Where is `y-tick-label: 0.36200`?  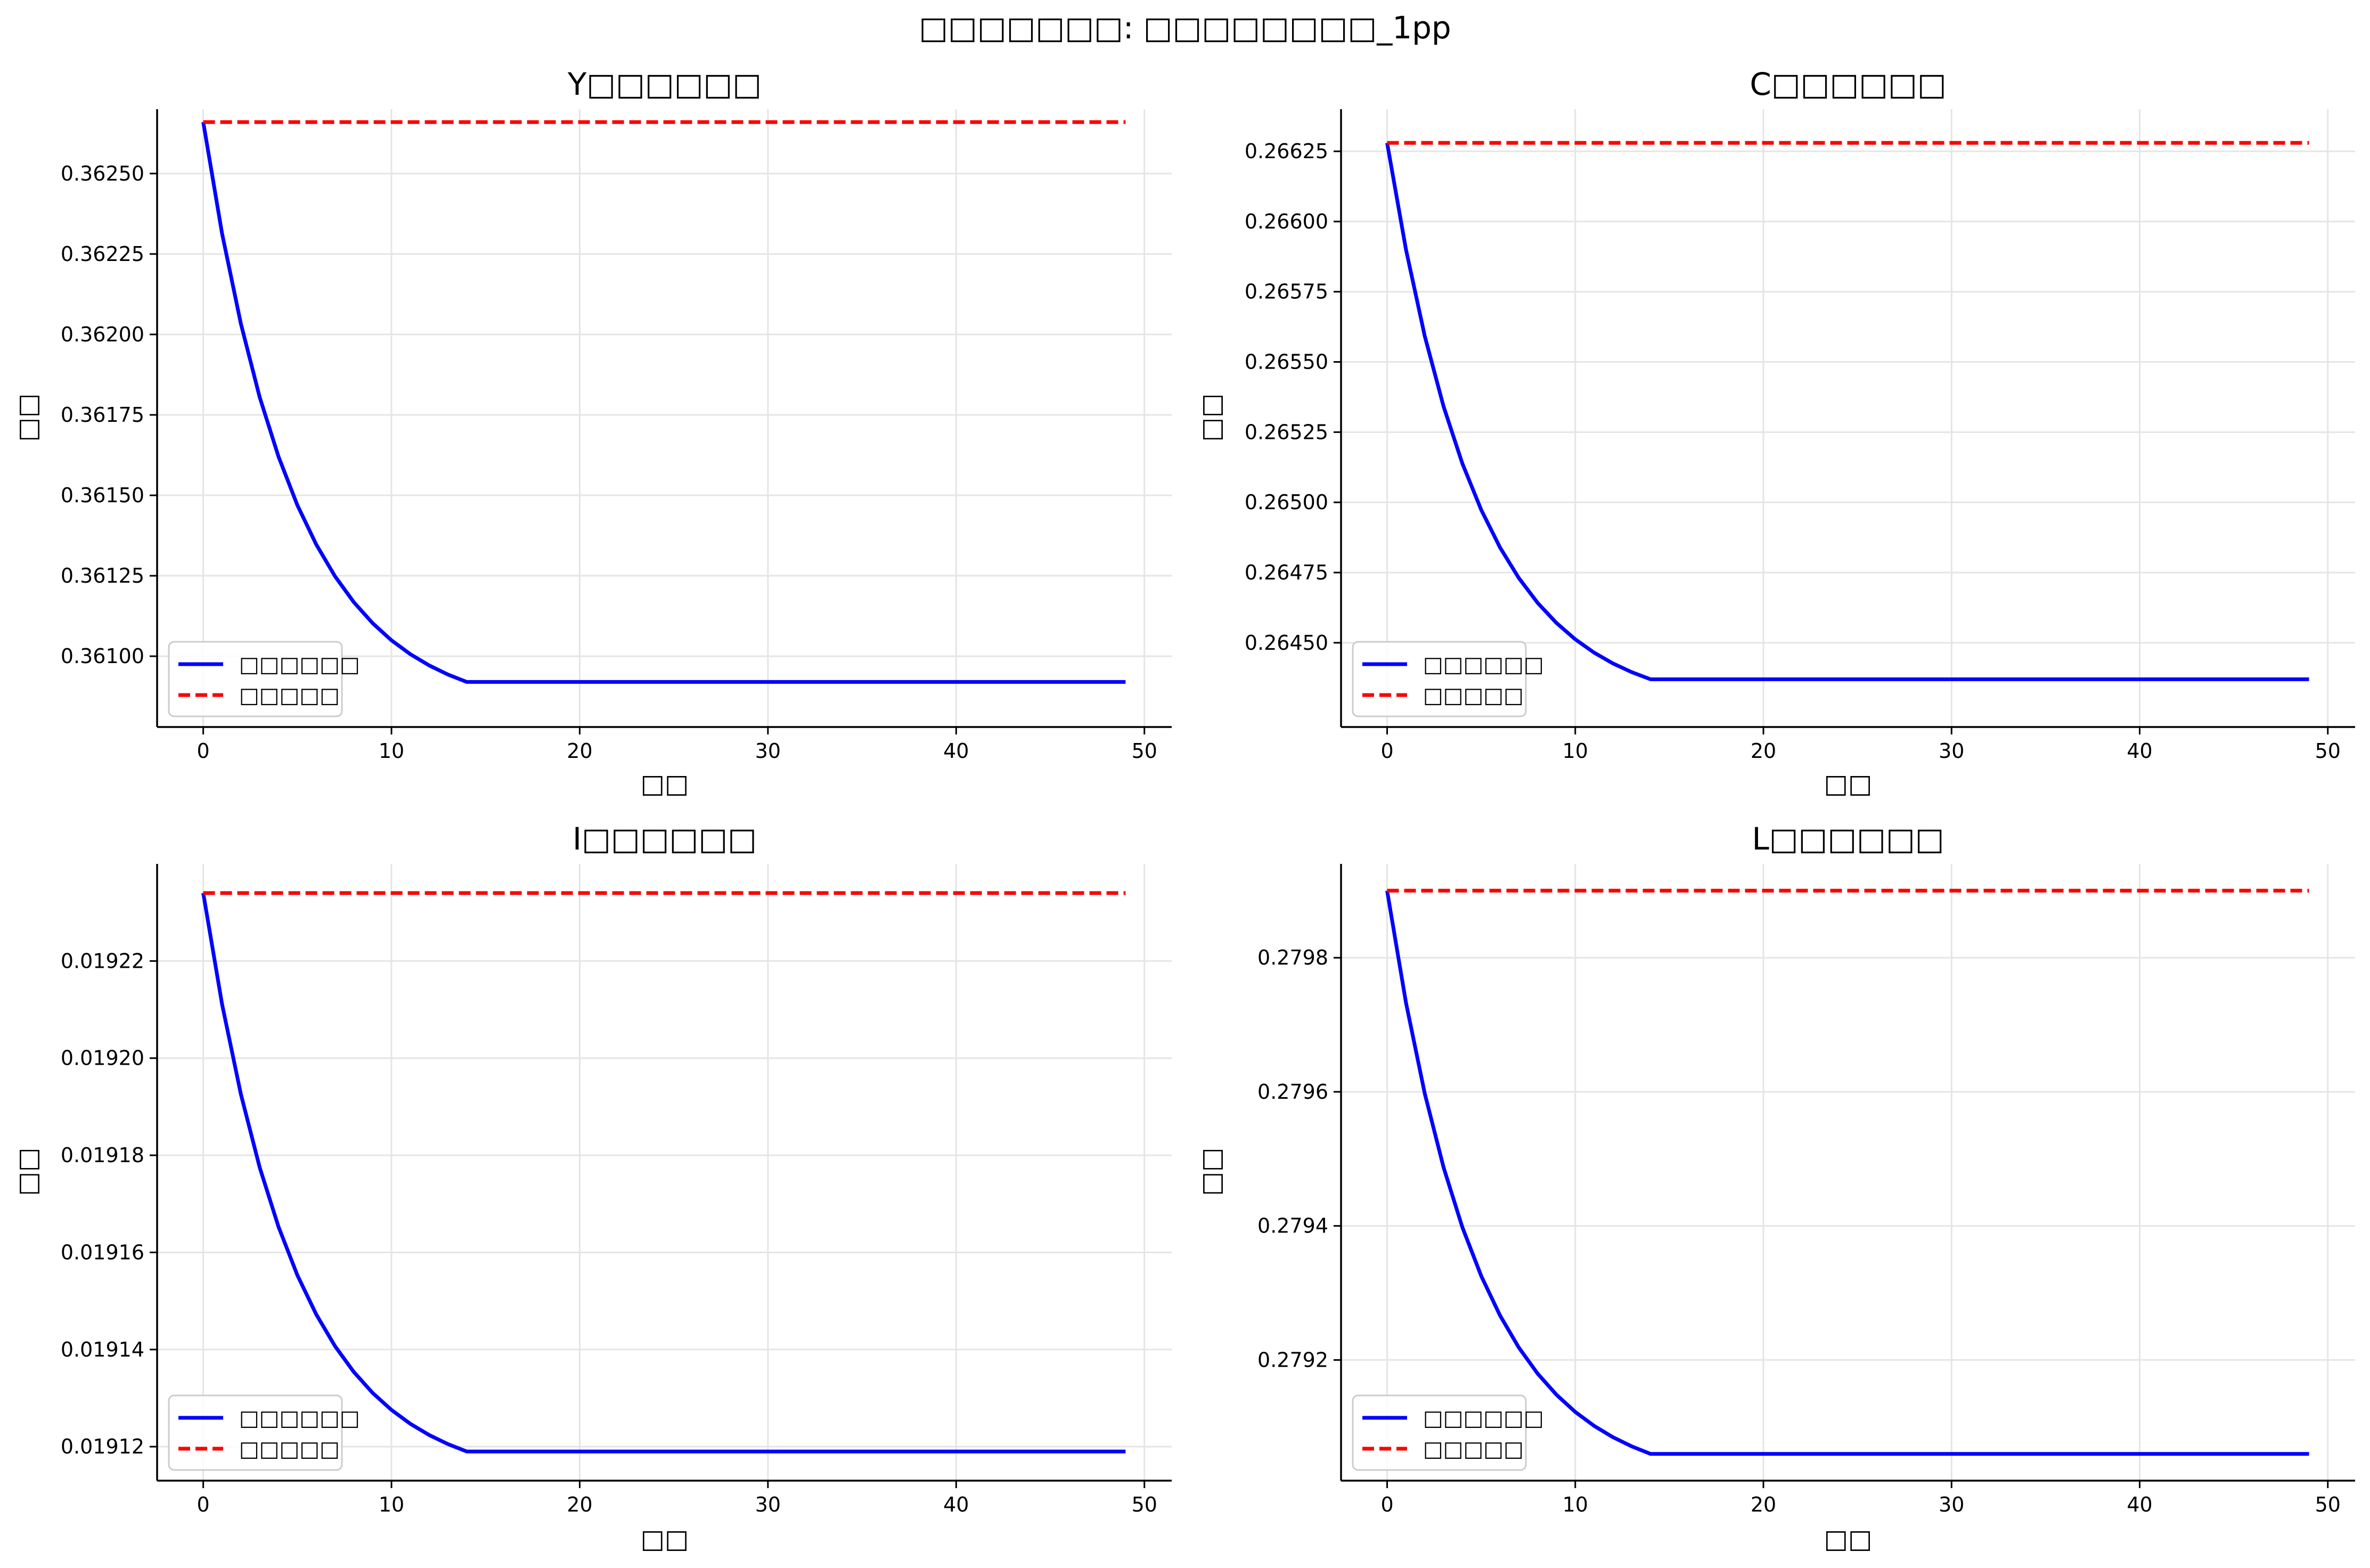
y-tick-label: 0.36200 is located at coordinates (103, 334).